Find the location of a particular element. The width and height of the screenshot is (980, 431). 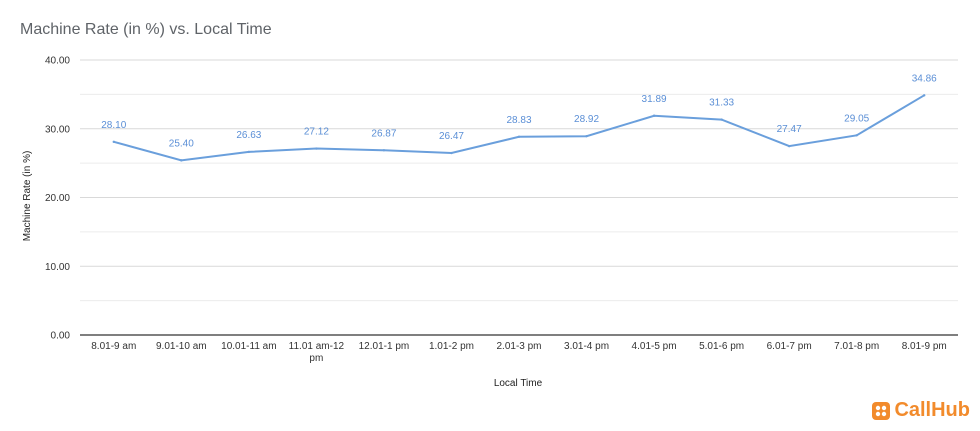

data-label: 27.47 is located at coordinates (789, 129).